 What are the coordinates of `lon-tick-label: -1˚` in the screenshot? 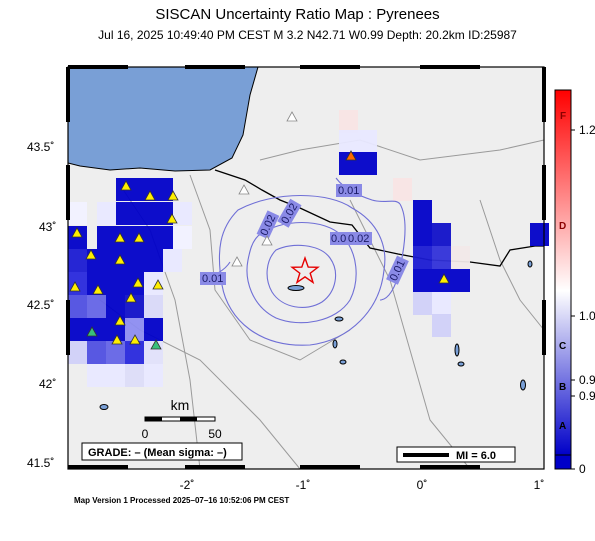 It's located at (303, 485).